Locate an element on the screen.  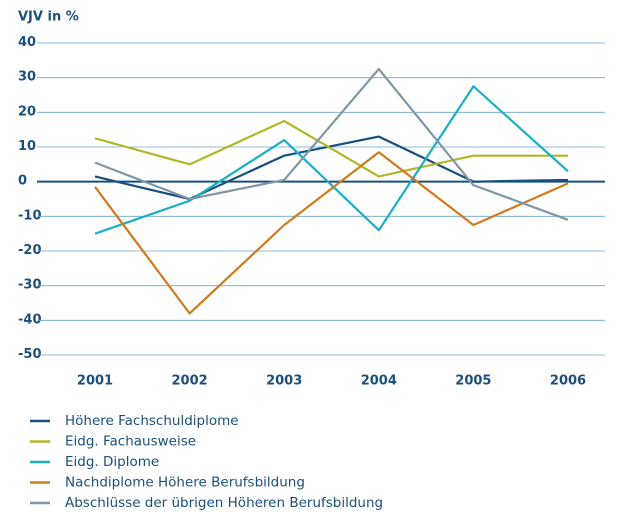
y-tick-label: 20 is located at coordinates (27, 111).